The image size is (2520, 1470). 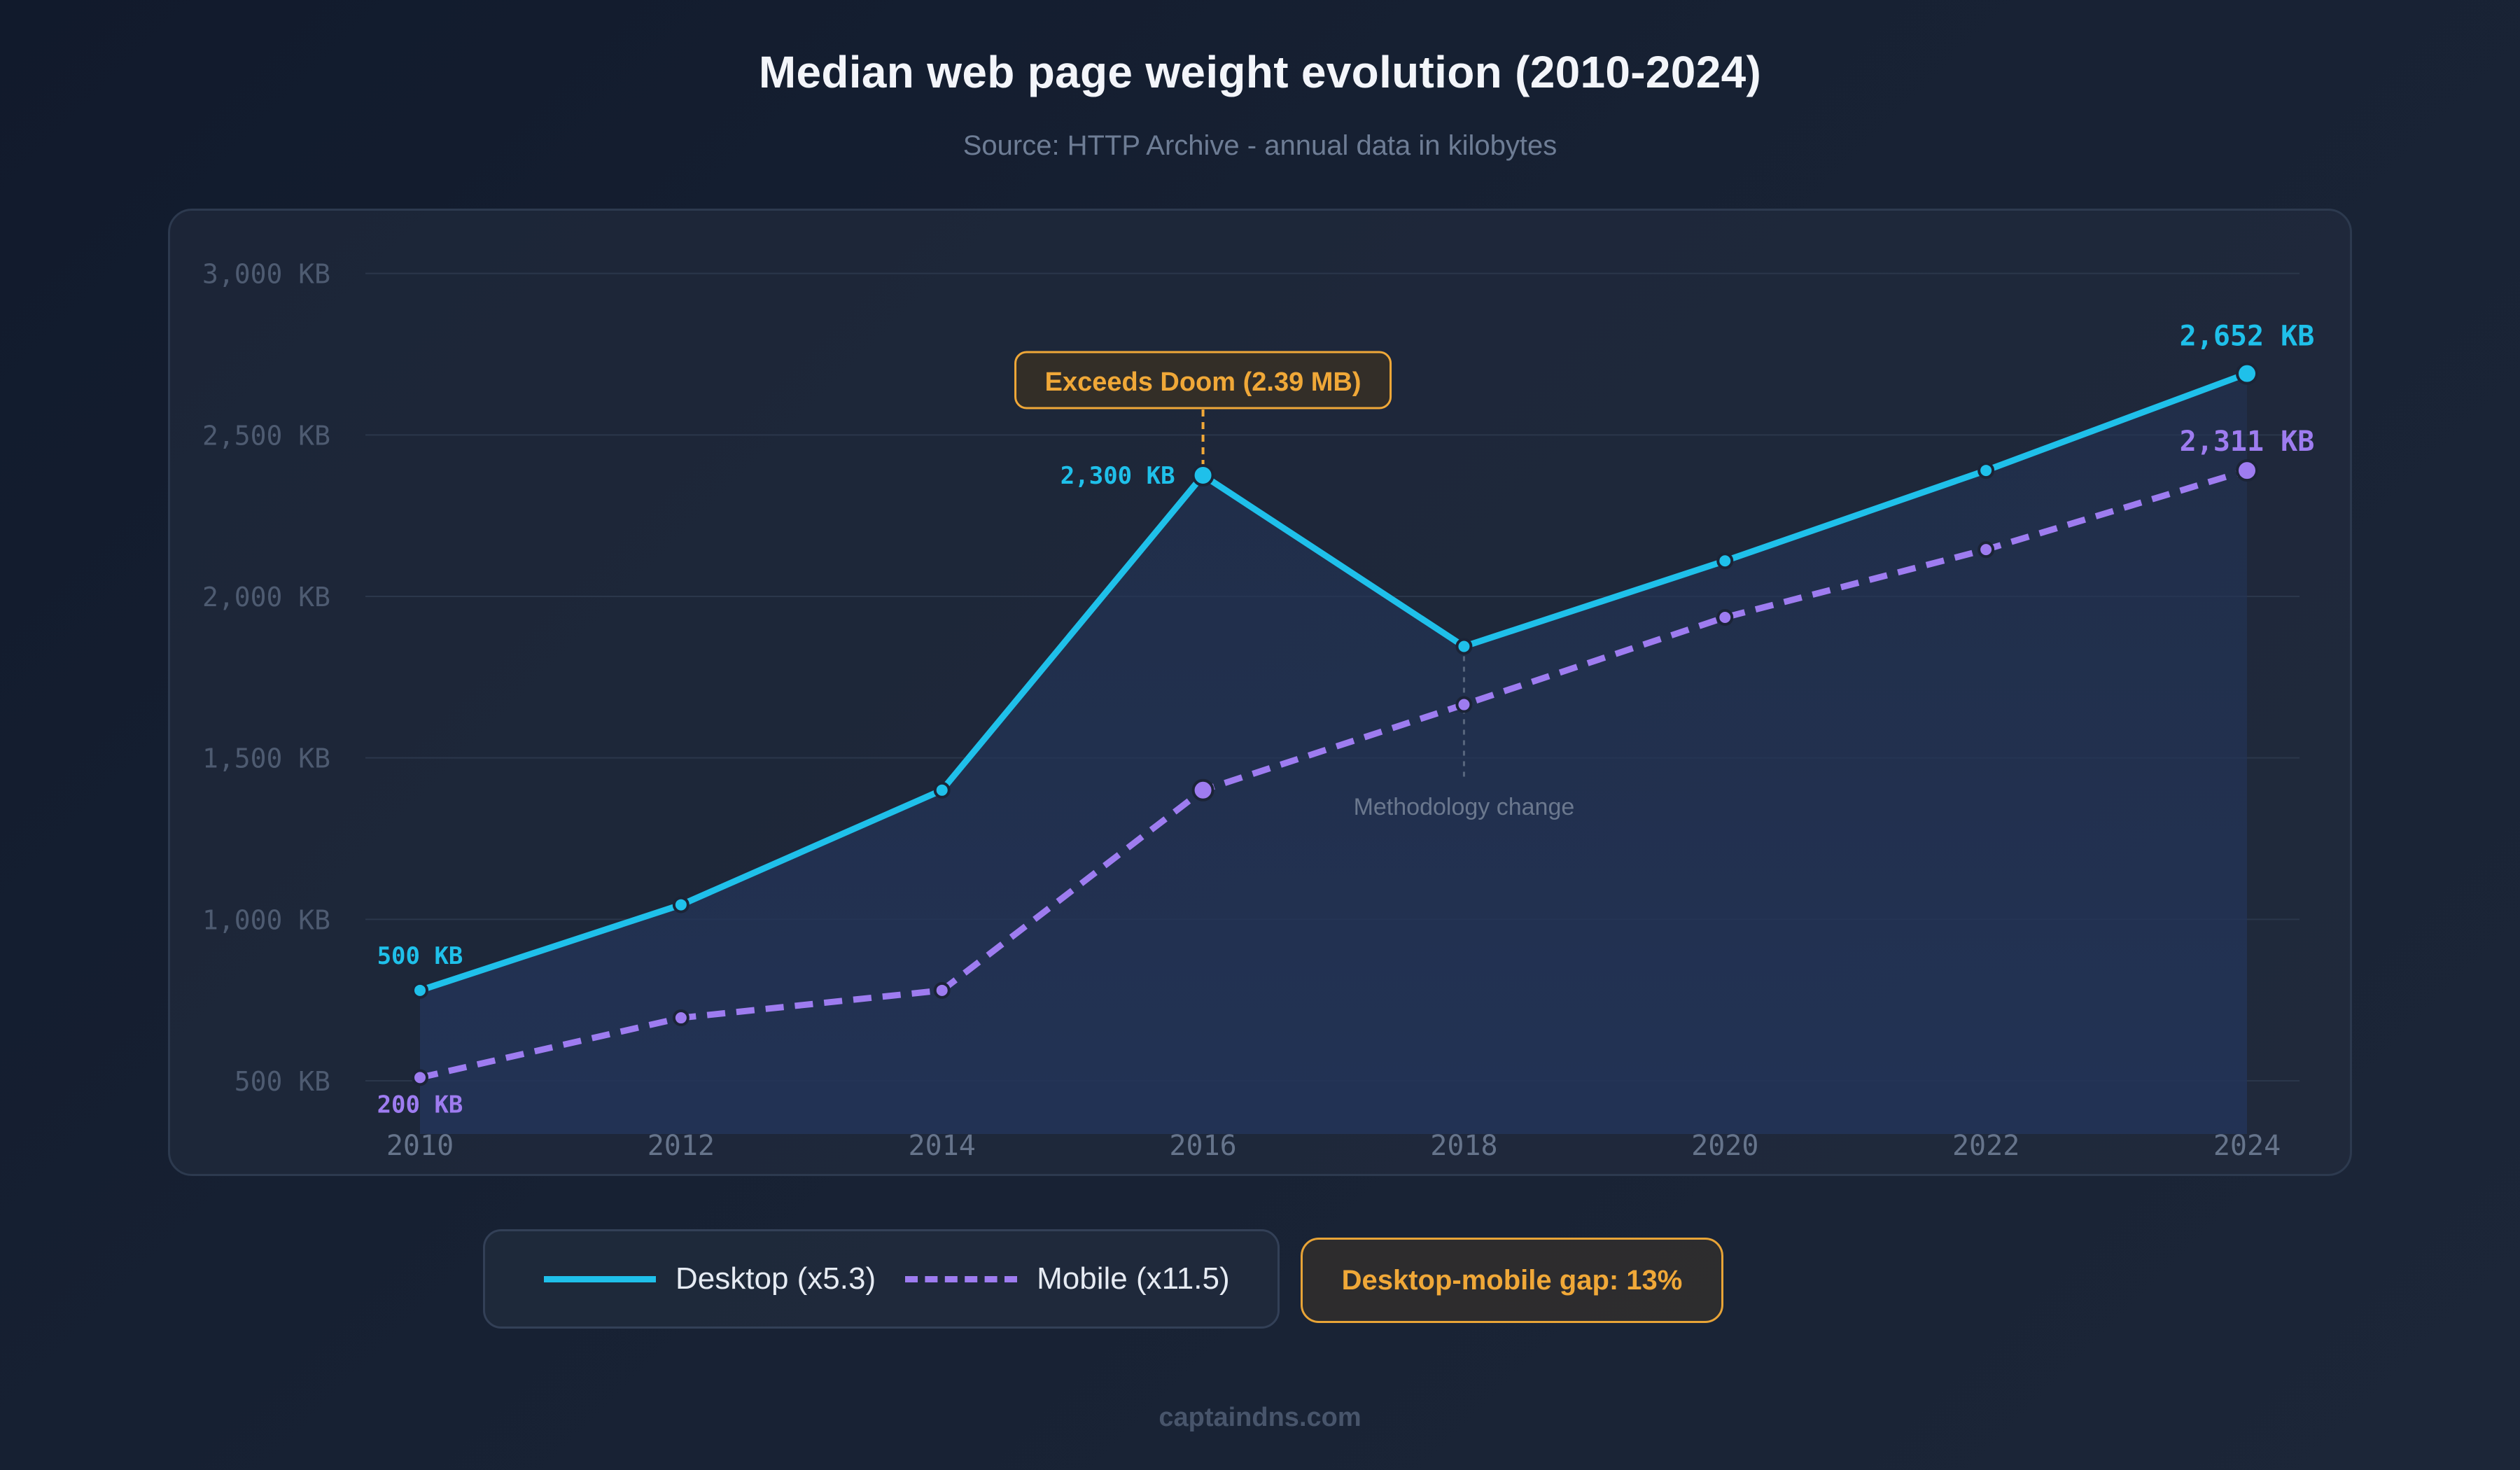 I want to click on y-tick-label: 1,500 KB, so click(x=266, y=758).